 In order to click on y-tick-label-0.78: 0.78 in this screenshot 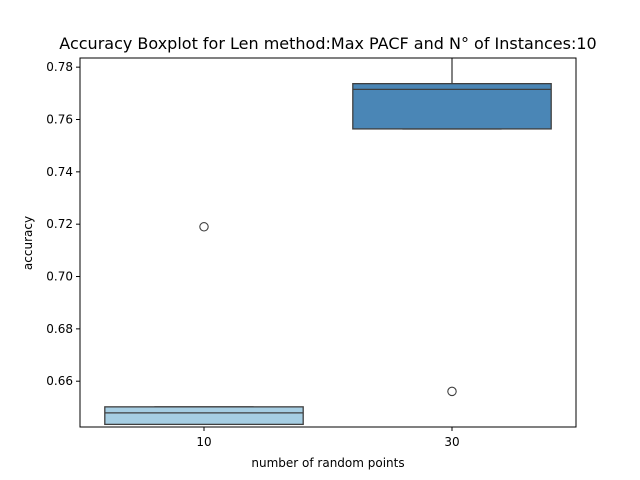, I will do `click(59, 67)`.